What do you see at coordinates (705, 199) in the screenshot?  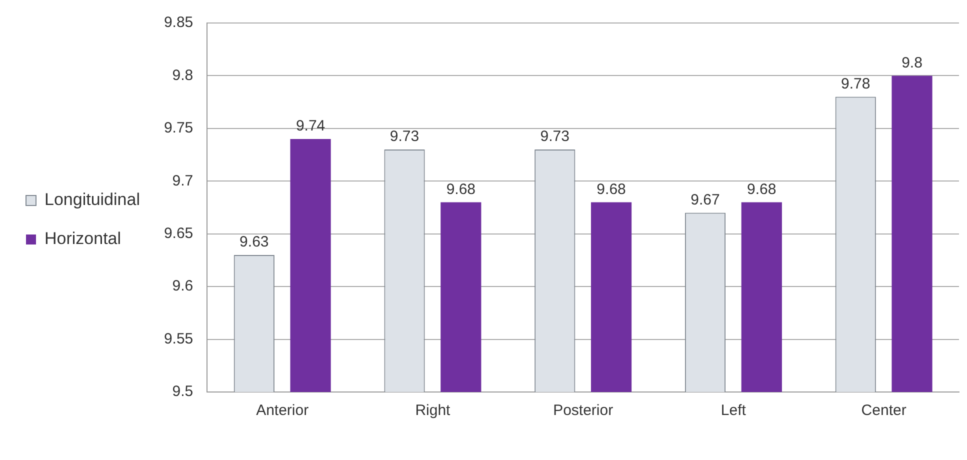 I see `data-label: 9.67` at bounding box center [705, 199].